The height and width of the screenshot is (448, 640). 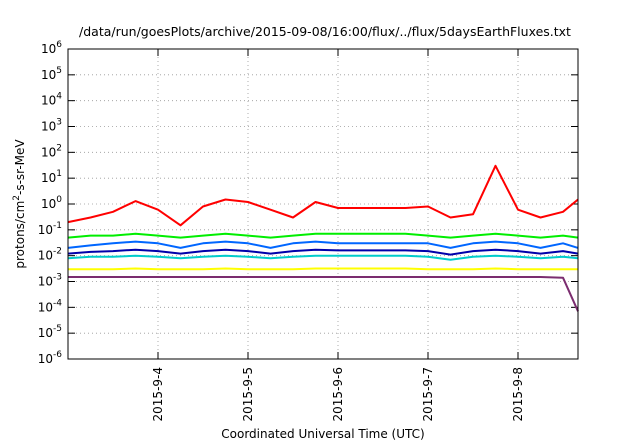 I want to click on y-tick-label: 10⁵, so click(x=51, y=74).